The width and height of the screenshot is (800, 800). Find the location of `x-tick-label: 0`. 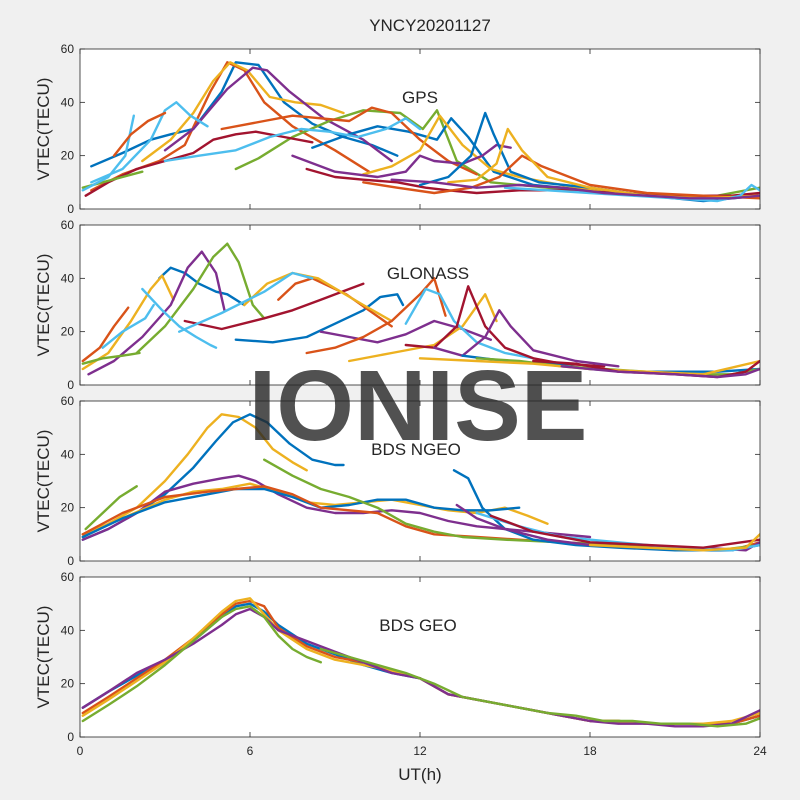

x-tick-label: 0 is located at coordinates (80, 751).